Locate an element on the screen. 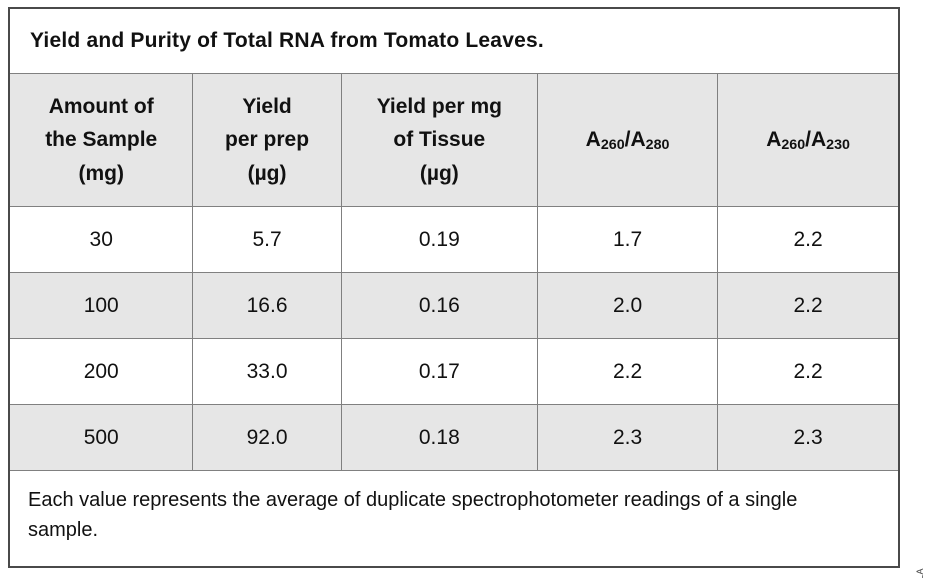  table-row: 500 92.0 0.18 2.3 2.3 is located at coordinates (454, 437).